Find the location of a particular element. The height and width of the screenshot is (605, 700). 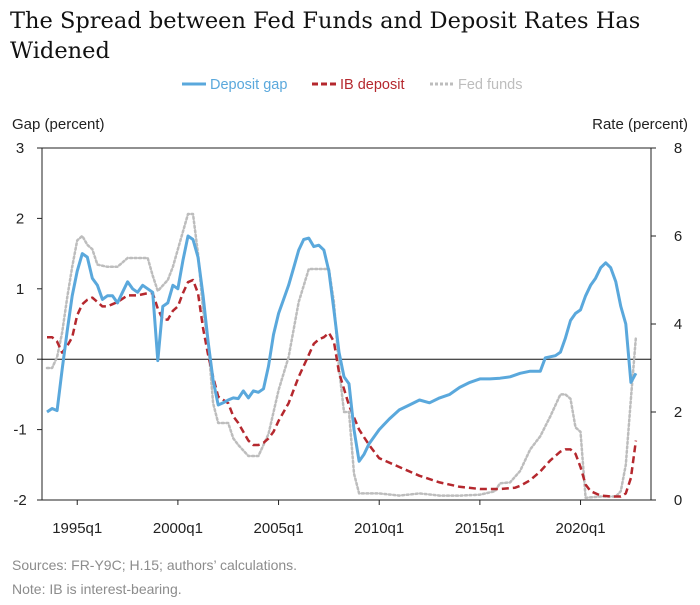

footnote: Note: IB is interest-bearing. is located at coordinates (97, 589).